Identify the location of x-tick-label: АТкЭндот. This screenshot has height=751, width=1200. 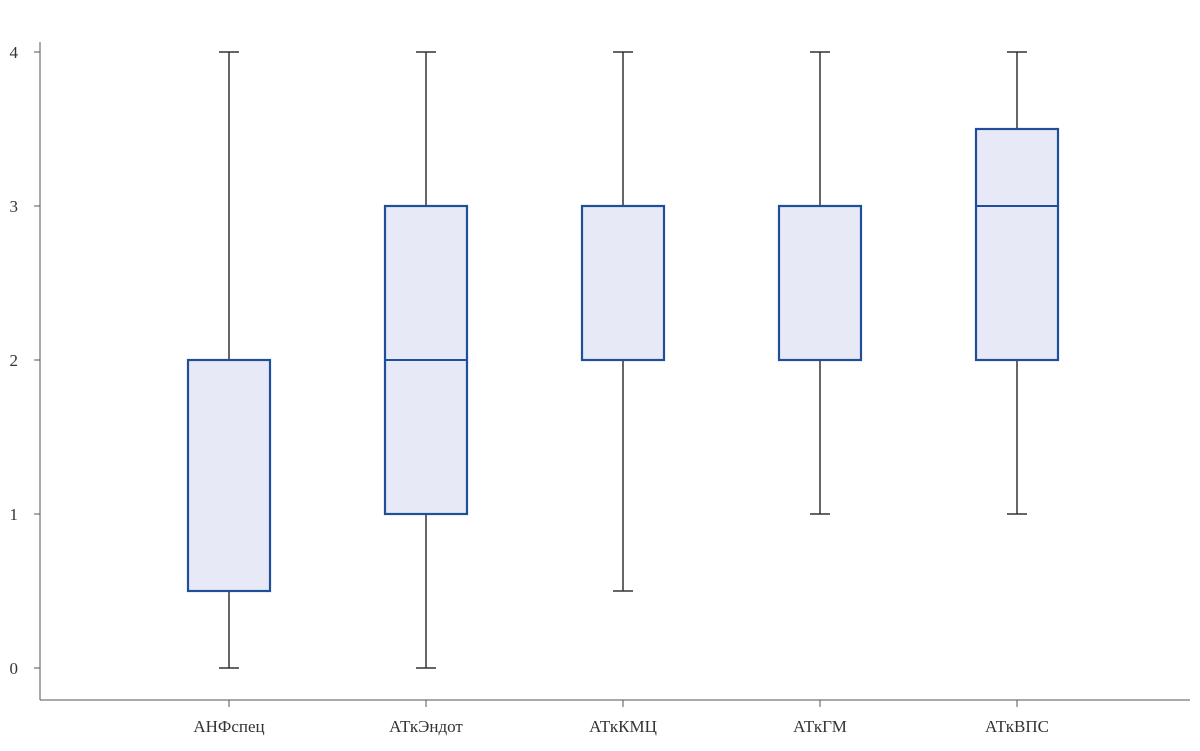
(426, 726).